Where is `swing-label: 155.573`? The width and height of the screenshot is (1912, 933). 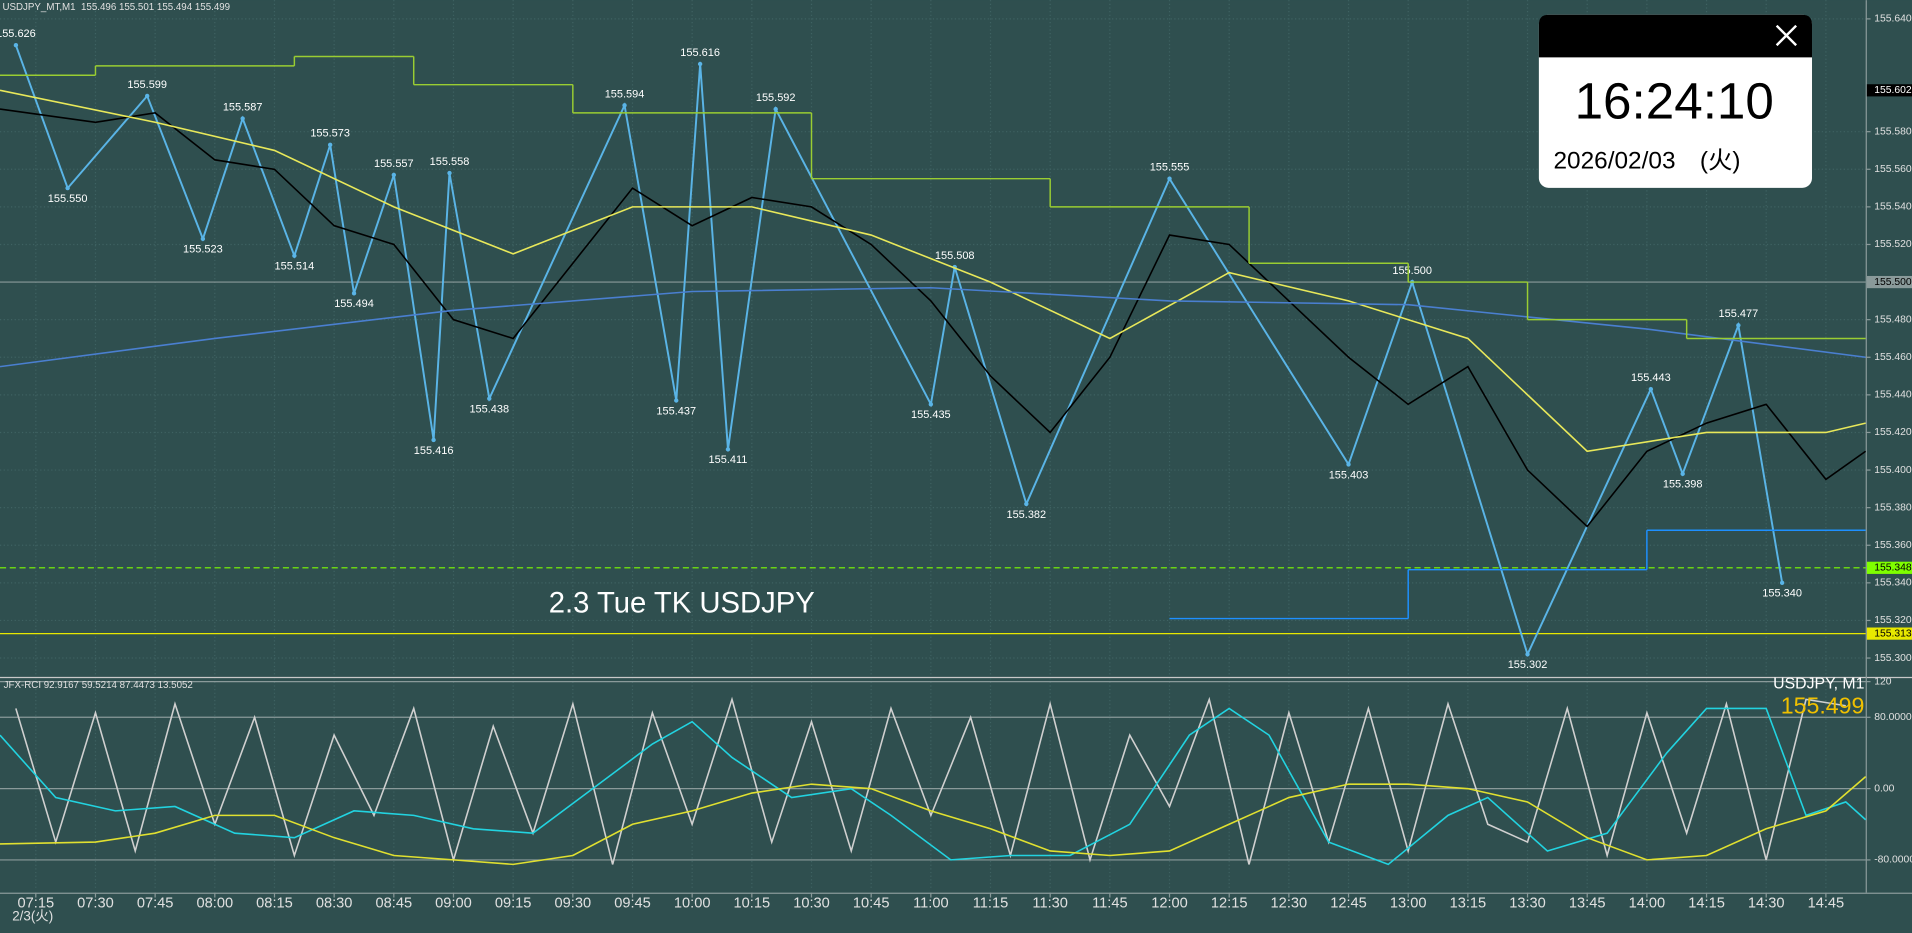 swing-label: 155.573 is located at coordinates (330, 134).